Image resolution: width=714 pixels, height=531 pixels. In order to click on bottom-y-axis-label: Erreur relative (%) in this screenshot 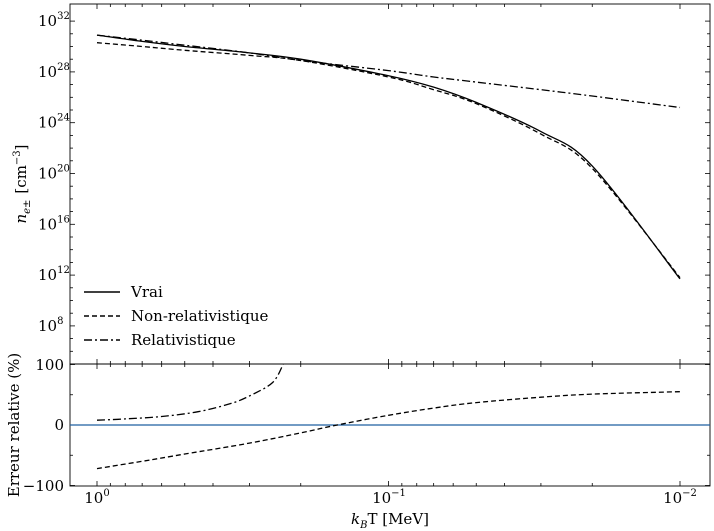, I will do `click(14, 425)`.